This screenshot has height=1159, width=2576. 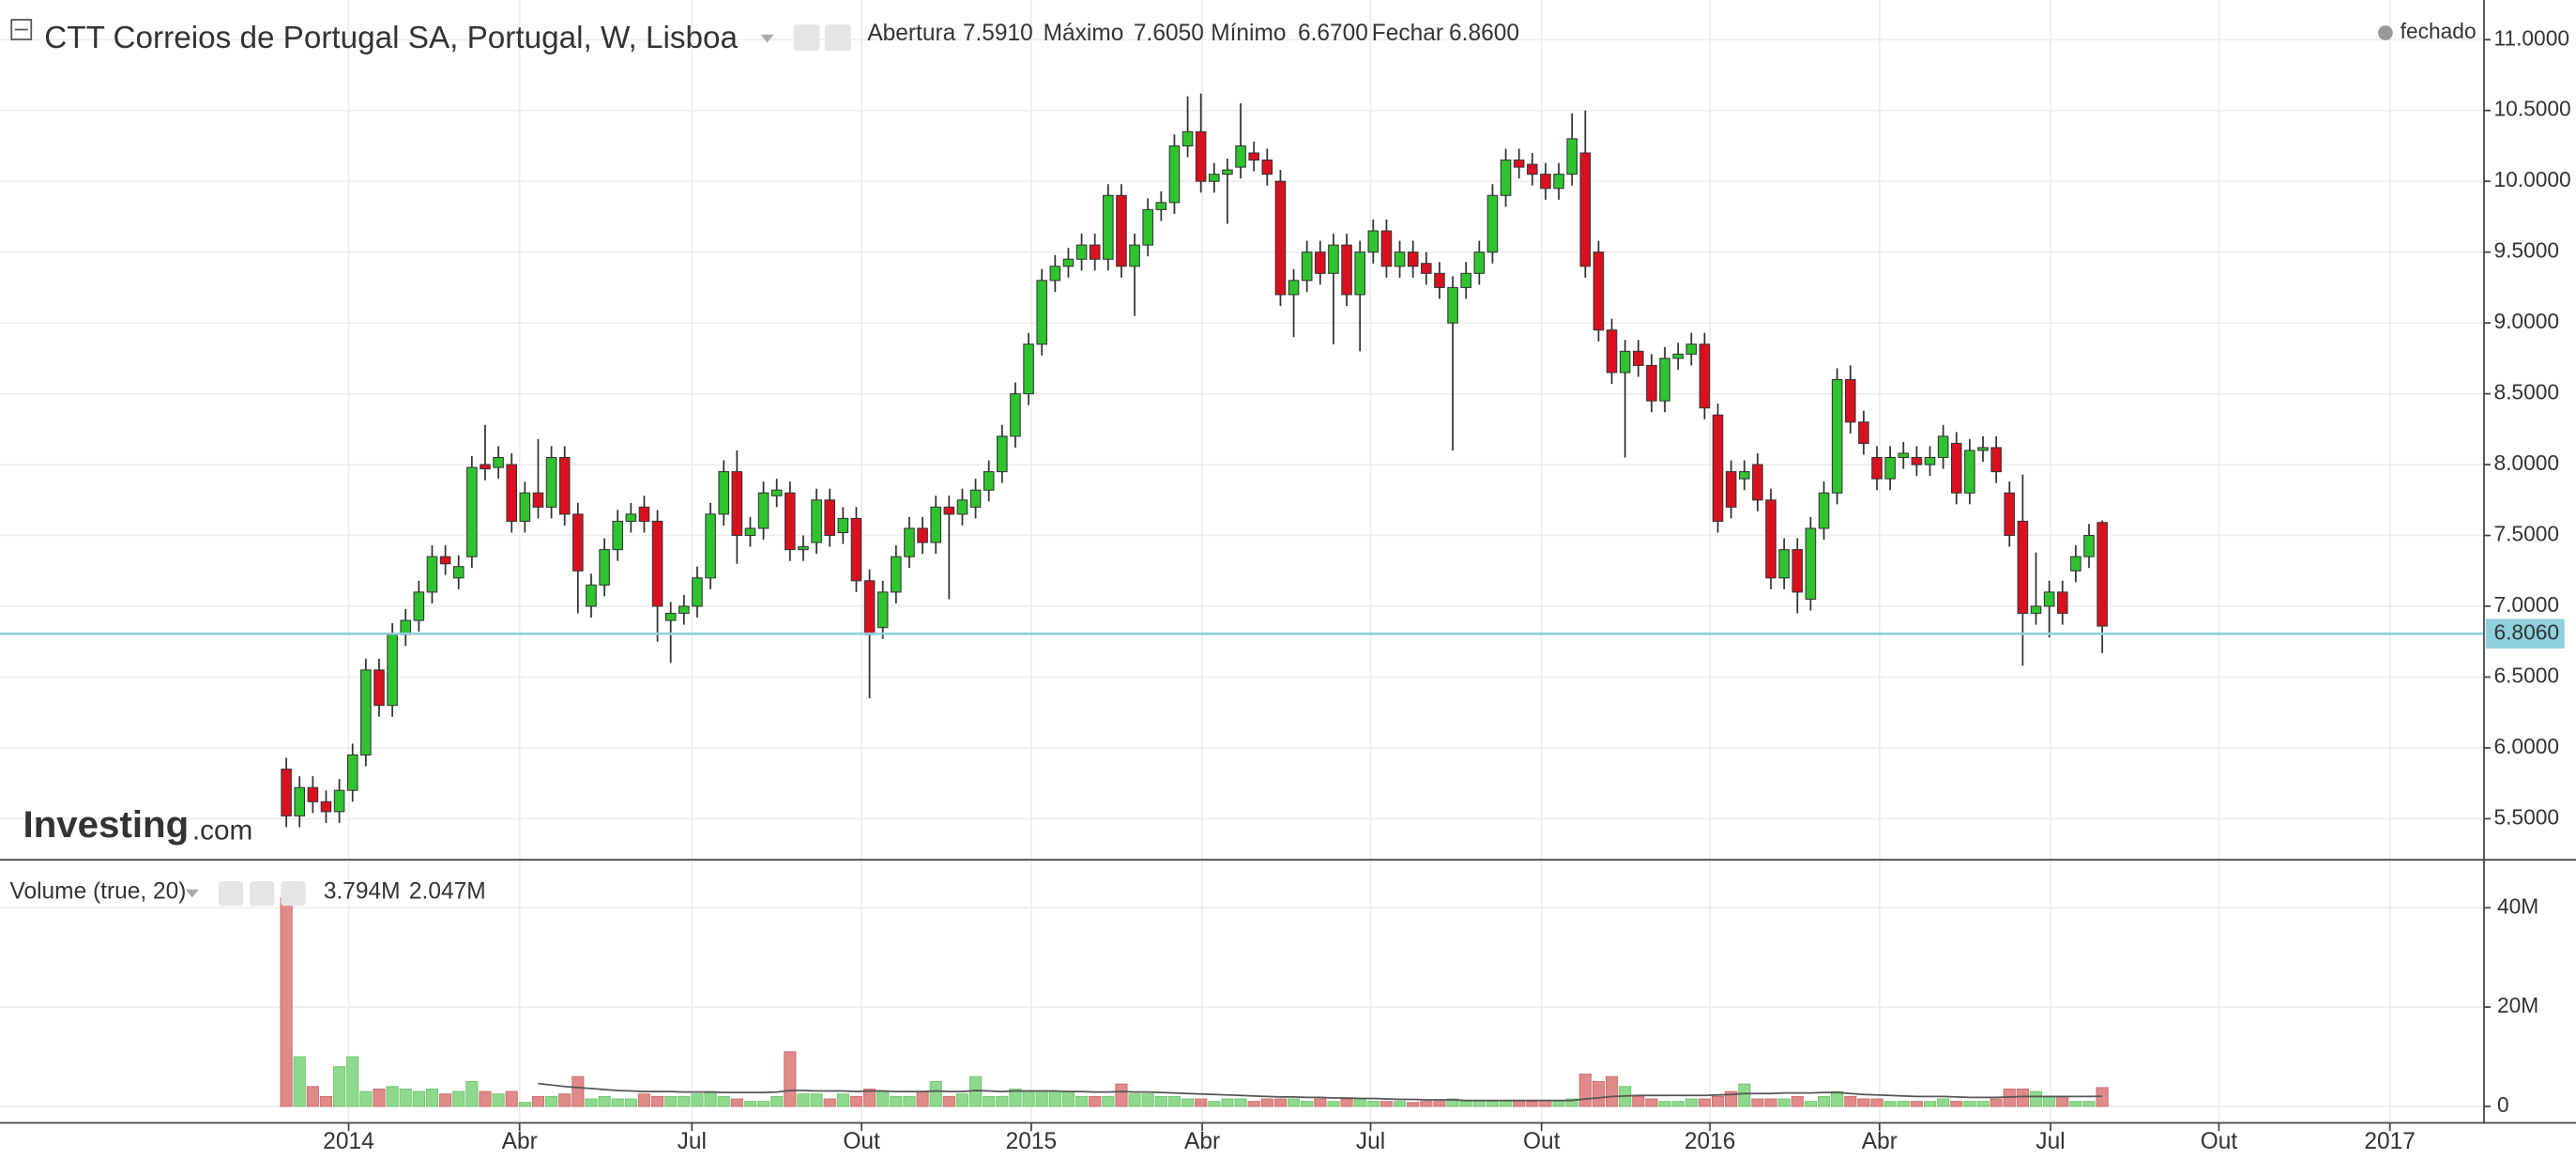 I want to click on y-tick-label: 7.5000, so click(x=2526, y=534).